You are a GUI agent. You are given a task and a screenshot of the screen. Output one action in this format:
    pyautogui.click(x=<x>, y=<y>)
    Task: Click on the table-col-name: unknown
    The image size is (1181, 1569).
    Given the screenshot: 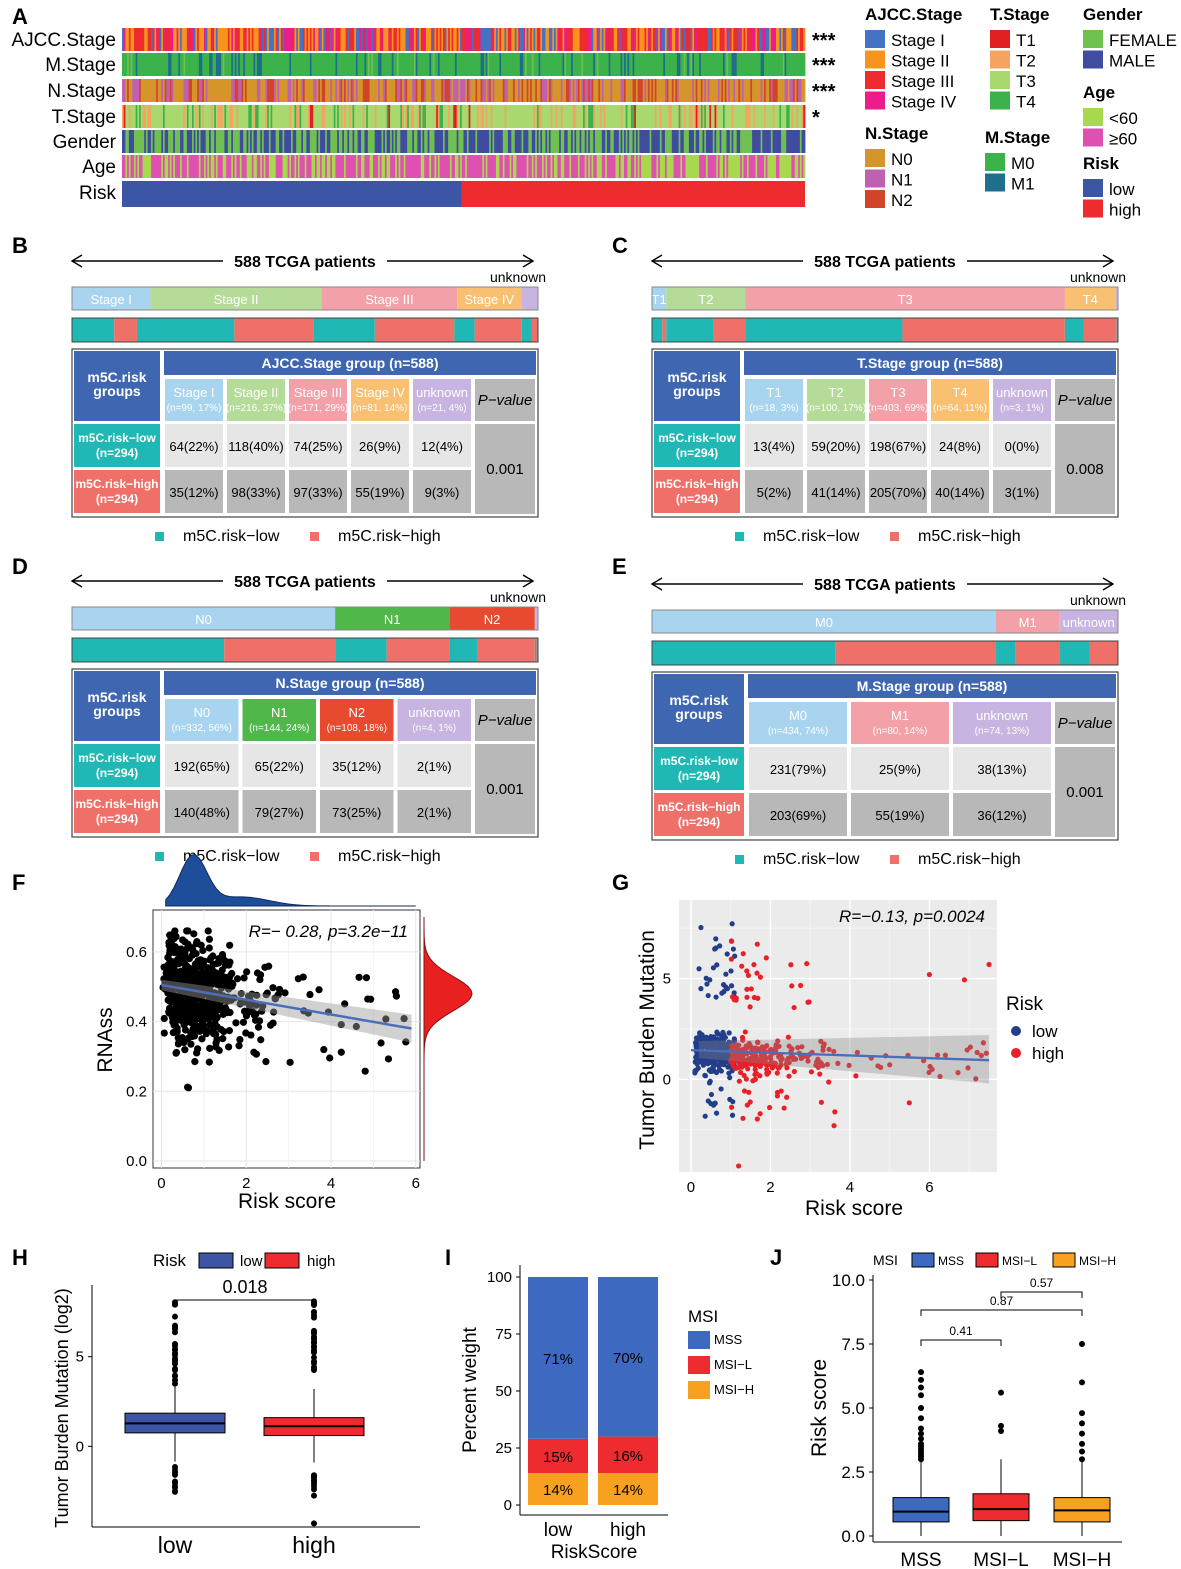 What is the action you would take?
    pyautogui.click(x=1002, y=715)
    